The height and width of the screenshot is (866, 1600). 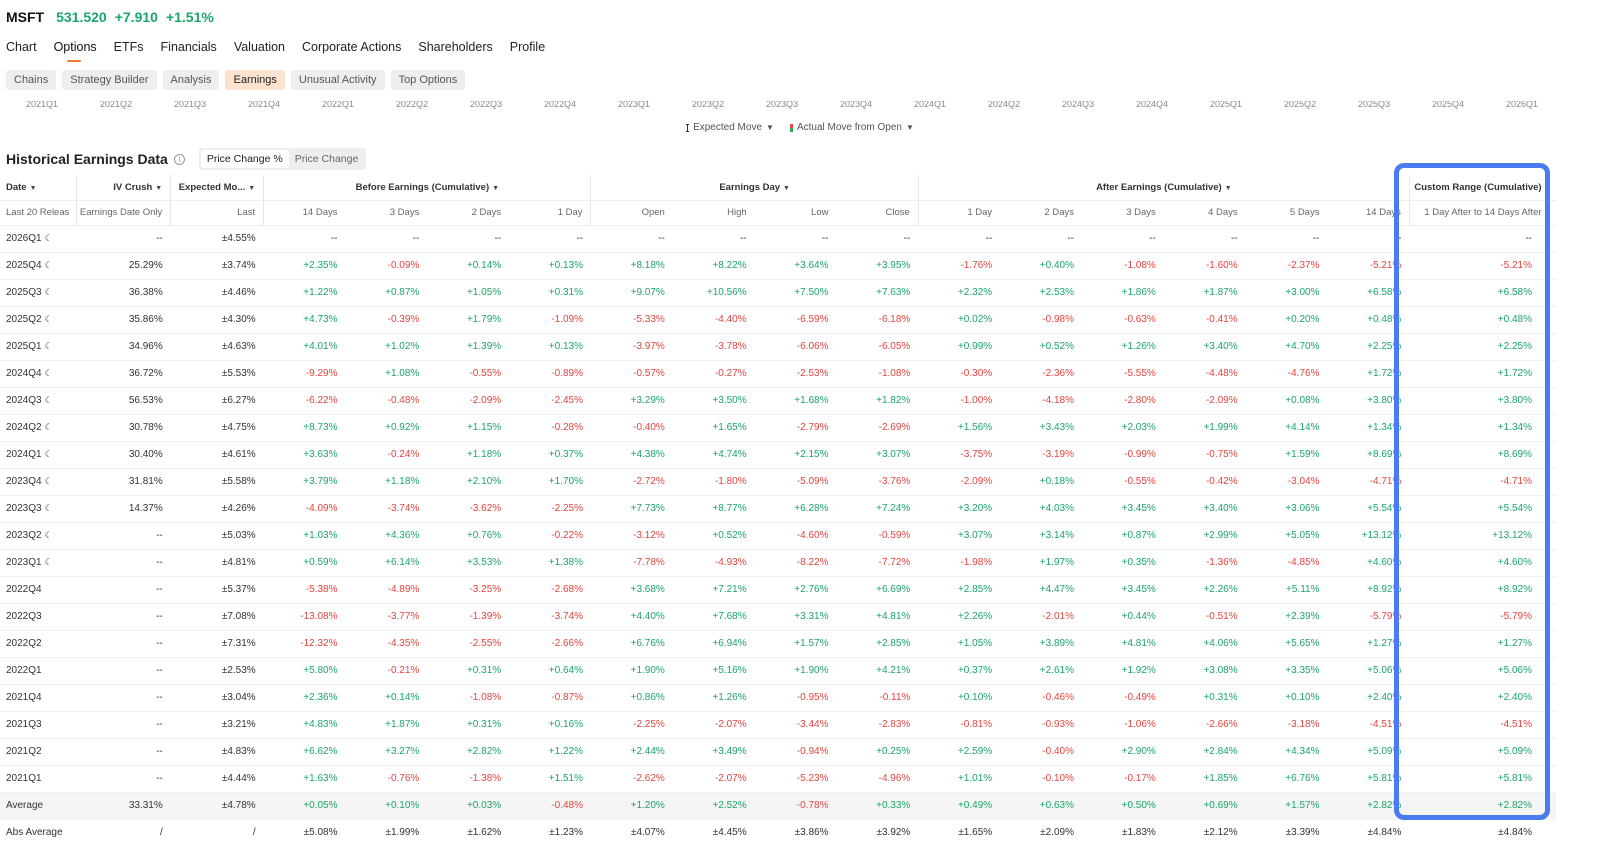 I want to click on table-cell: +1.90%, so click(x=795, y=670).